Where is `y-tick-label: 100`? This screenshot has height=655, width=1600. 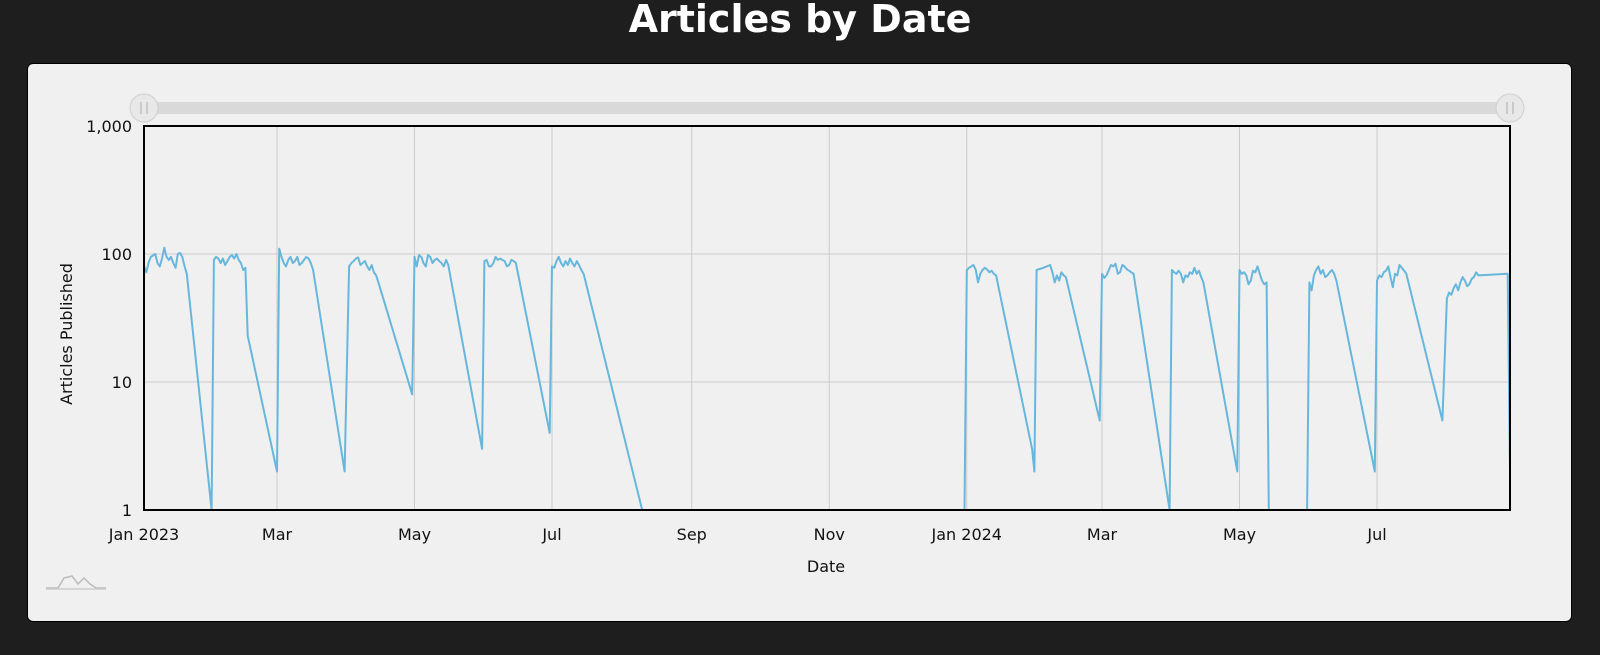
y-tick-label: 100 is located at coordinates (116, 254).